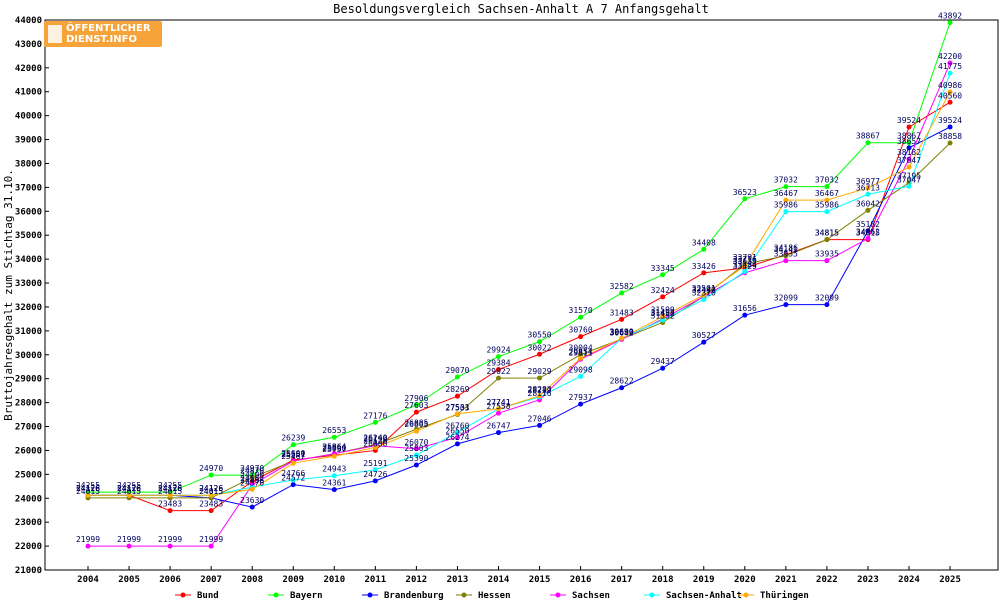 Image resolution: width=1000 pixels, height=600 pixels. Describe the element at coordinates (663, 312) in the screenshot. I see `data-label: 31498` at that location.